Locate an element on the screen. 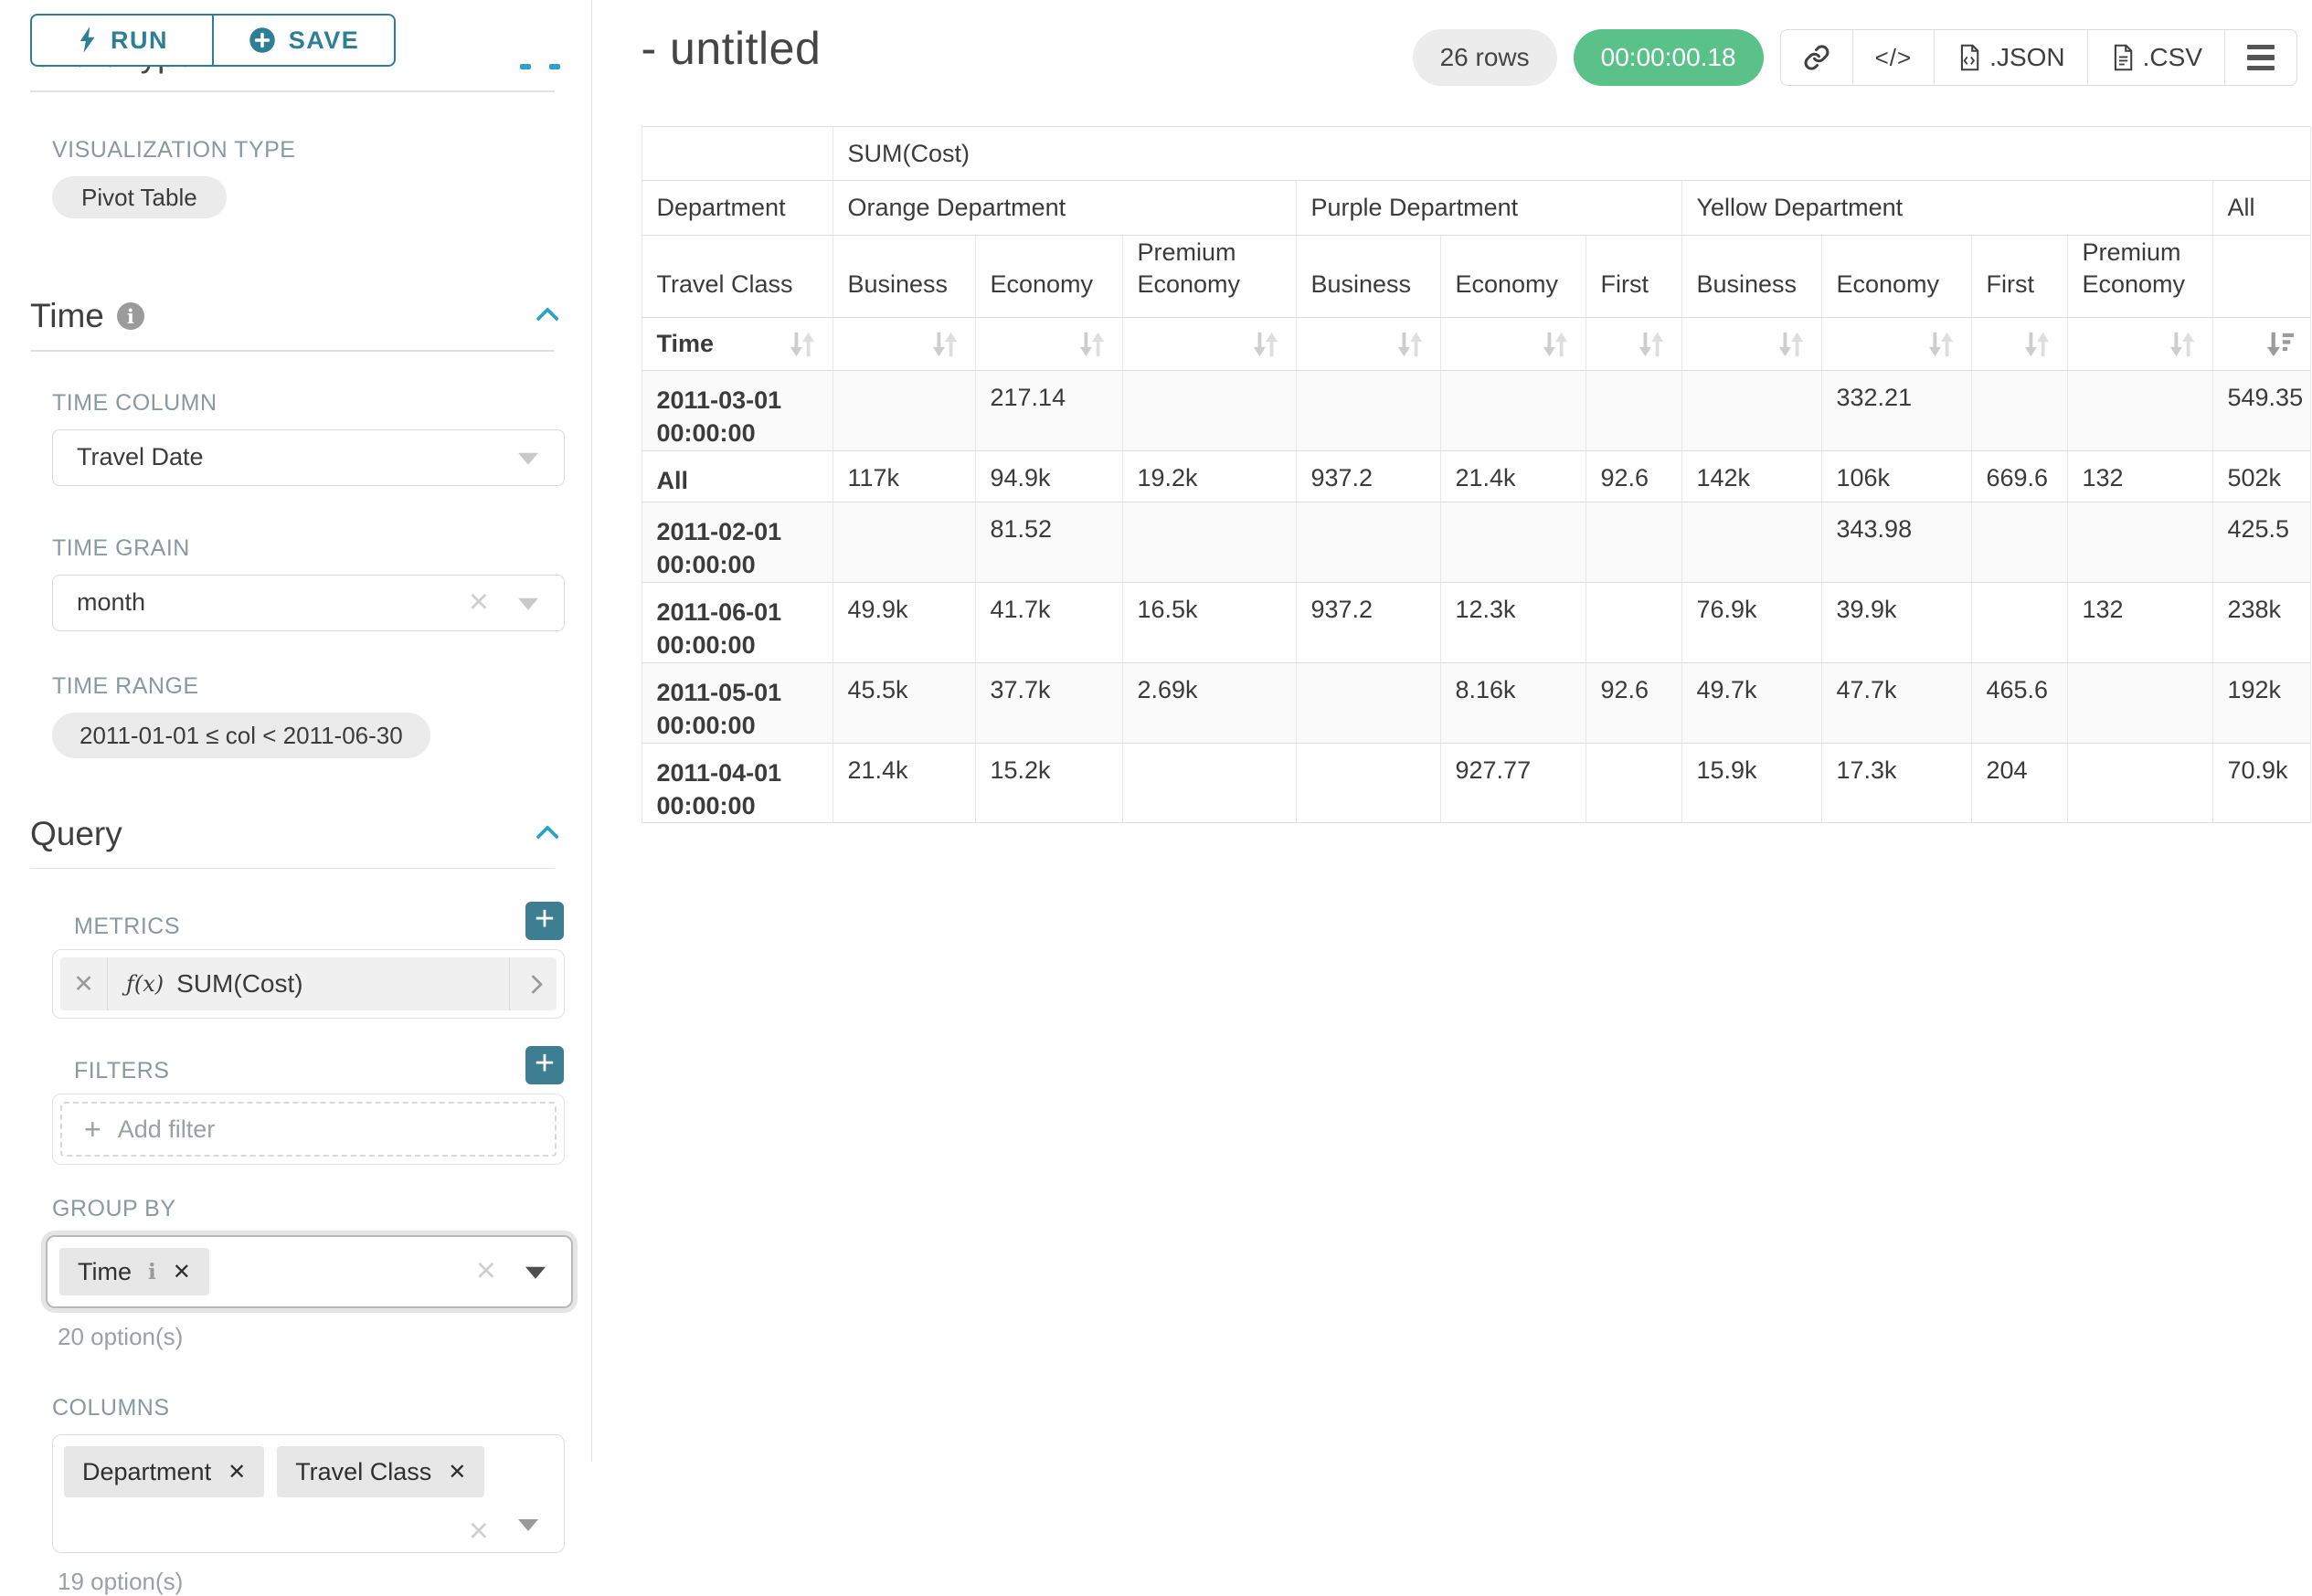  pivot-value-cell: 12.3k is located at coordinates (1513, 622).